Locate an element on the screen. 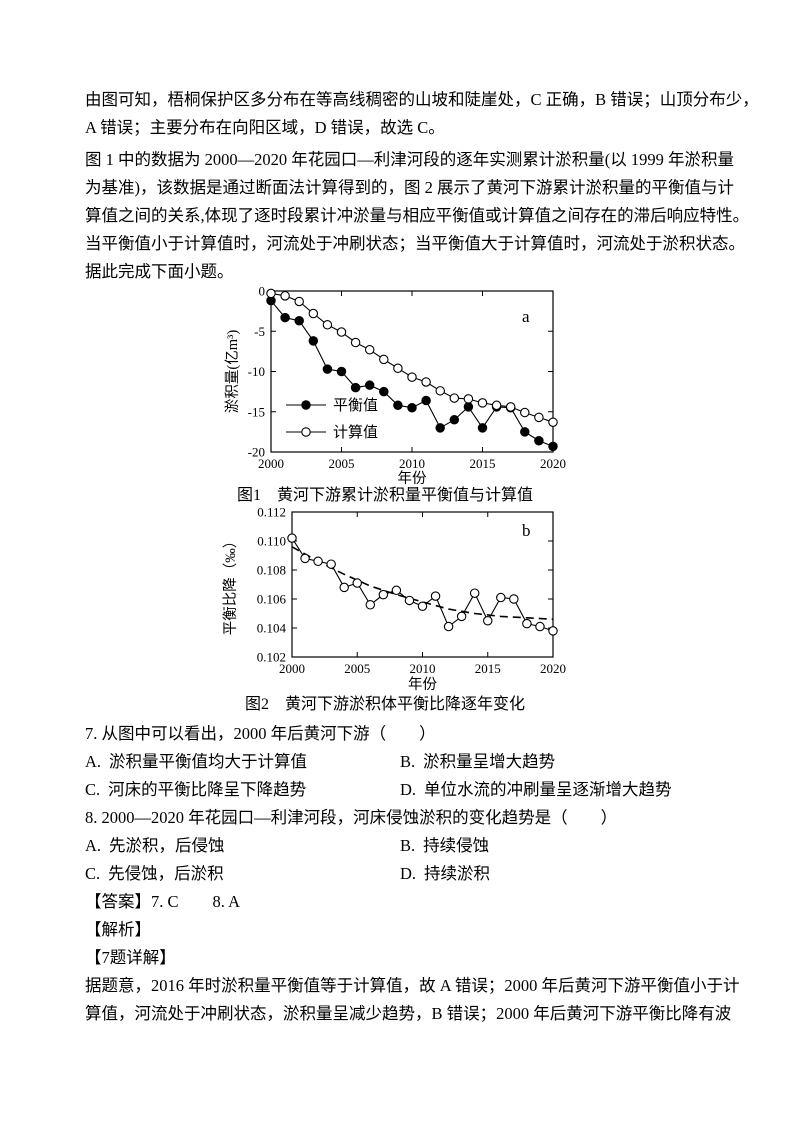 Image resolution: width=794 pixels, height=1123 pixels. analysis-label: 【解析】 is located at coordinates (118, 929).